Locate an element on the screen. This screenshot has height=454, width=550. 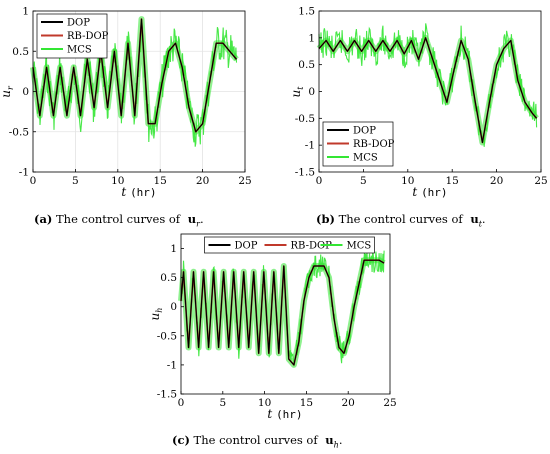
x-axis-label-a: t (hr) is located at coordinates (138, 192).